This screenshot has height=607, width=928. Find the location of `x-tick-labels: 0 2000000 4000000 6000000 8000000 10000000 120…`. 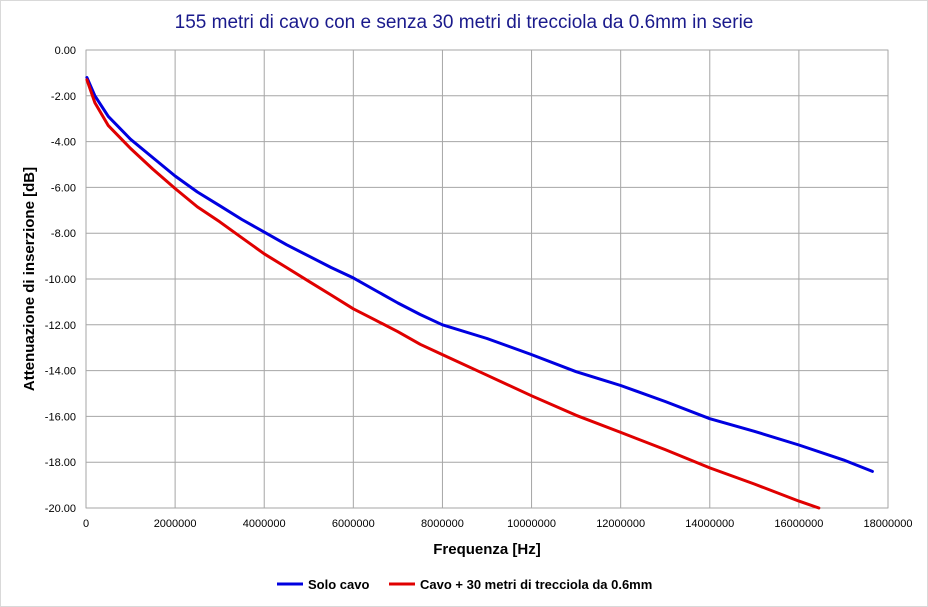

x-tick-labels: 0 2000000 4000000 6000000 8000000 10000000 120… is located at coordinates (498, 524).